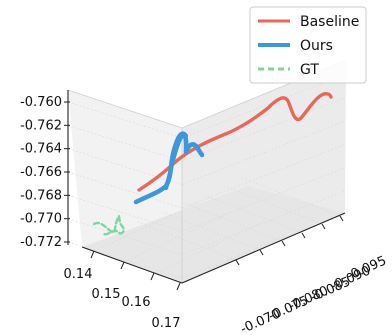 The width and height of the screenshot is (392, 335). I want to click on z-tick-label: -0.772, so click(41, 242).